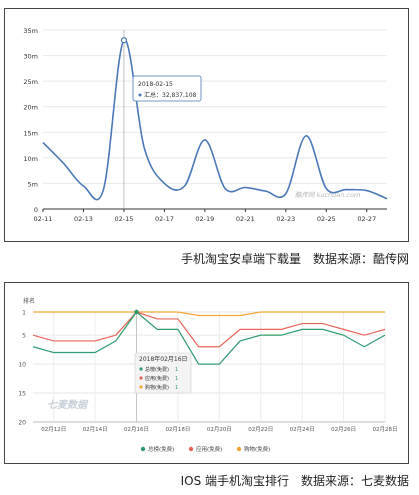  Describe the element at coordinates (285, 219) in the screenshot. I see `x-tick-label: 02-23` at that location.